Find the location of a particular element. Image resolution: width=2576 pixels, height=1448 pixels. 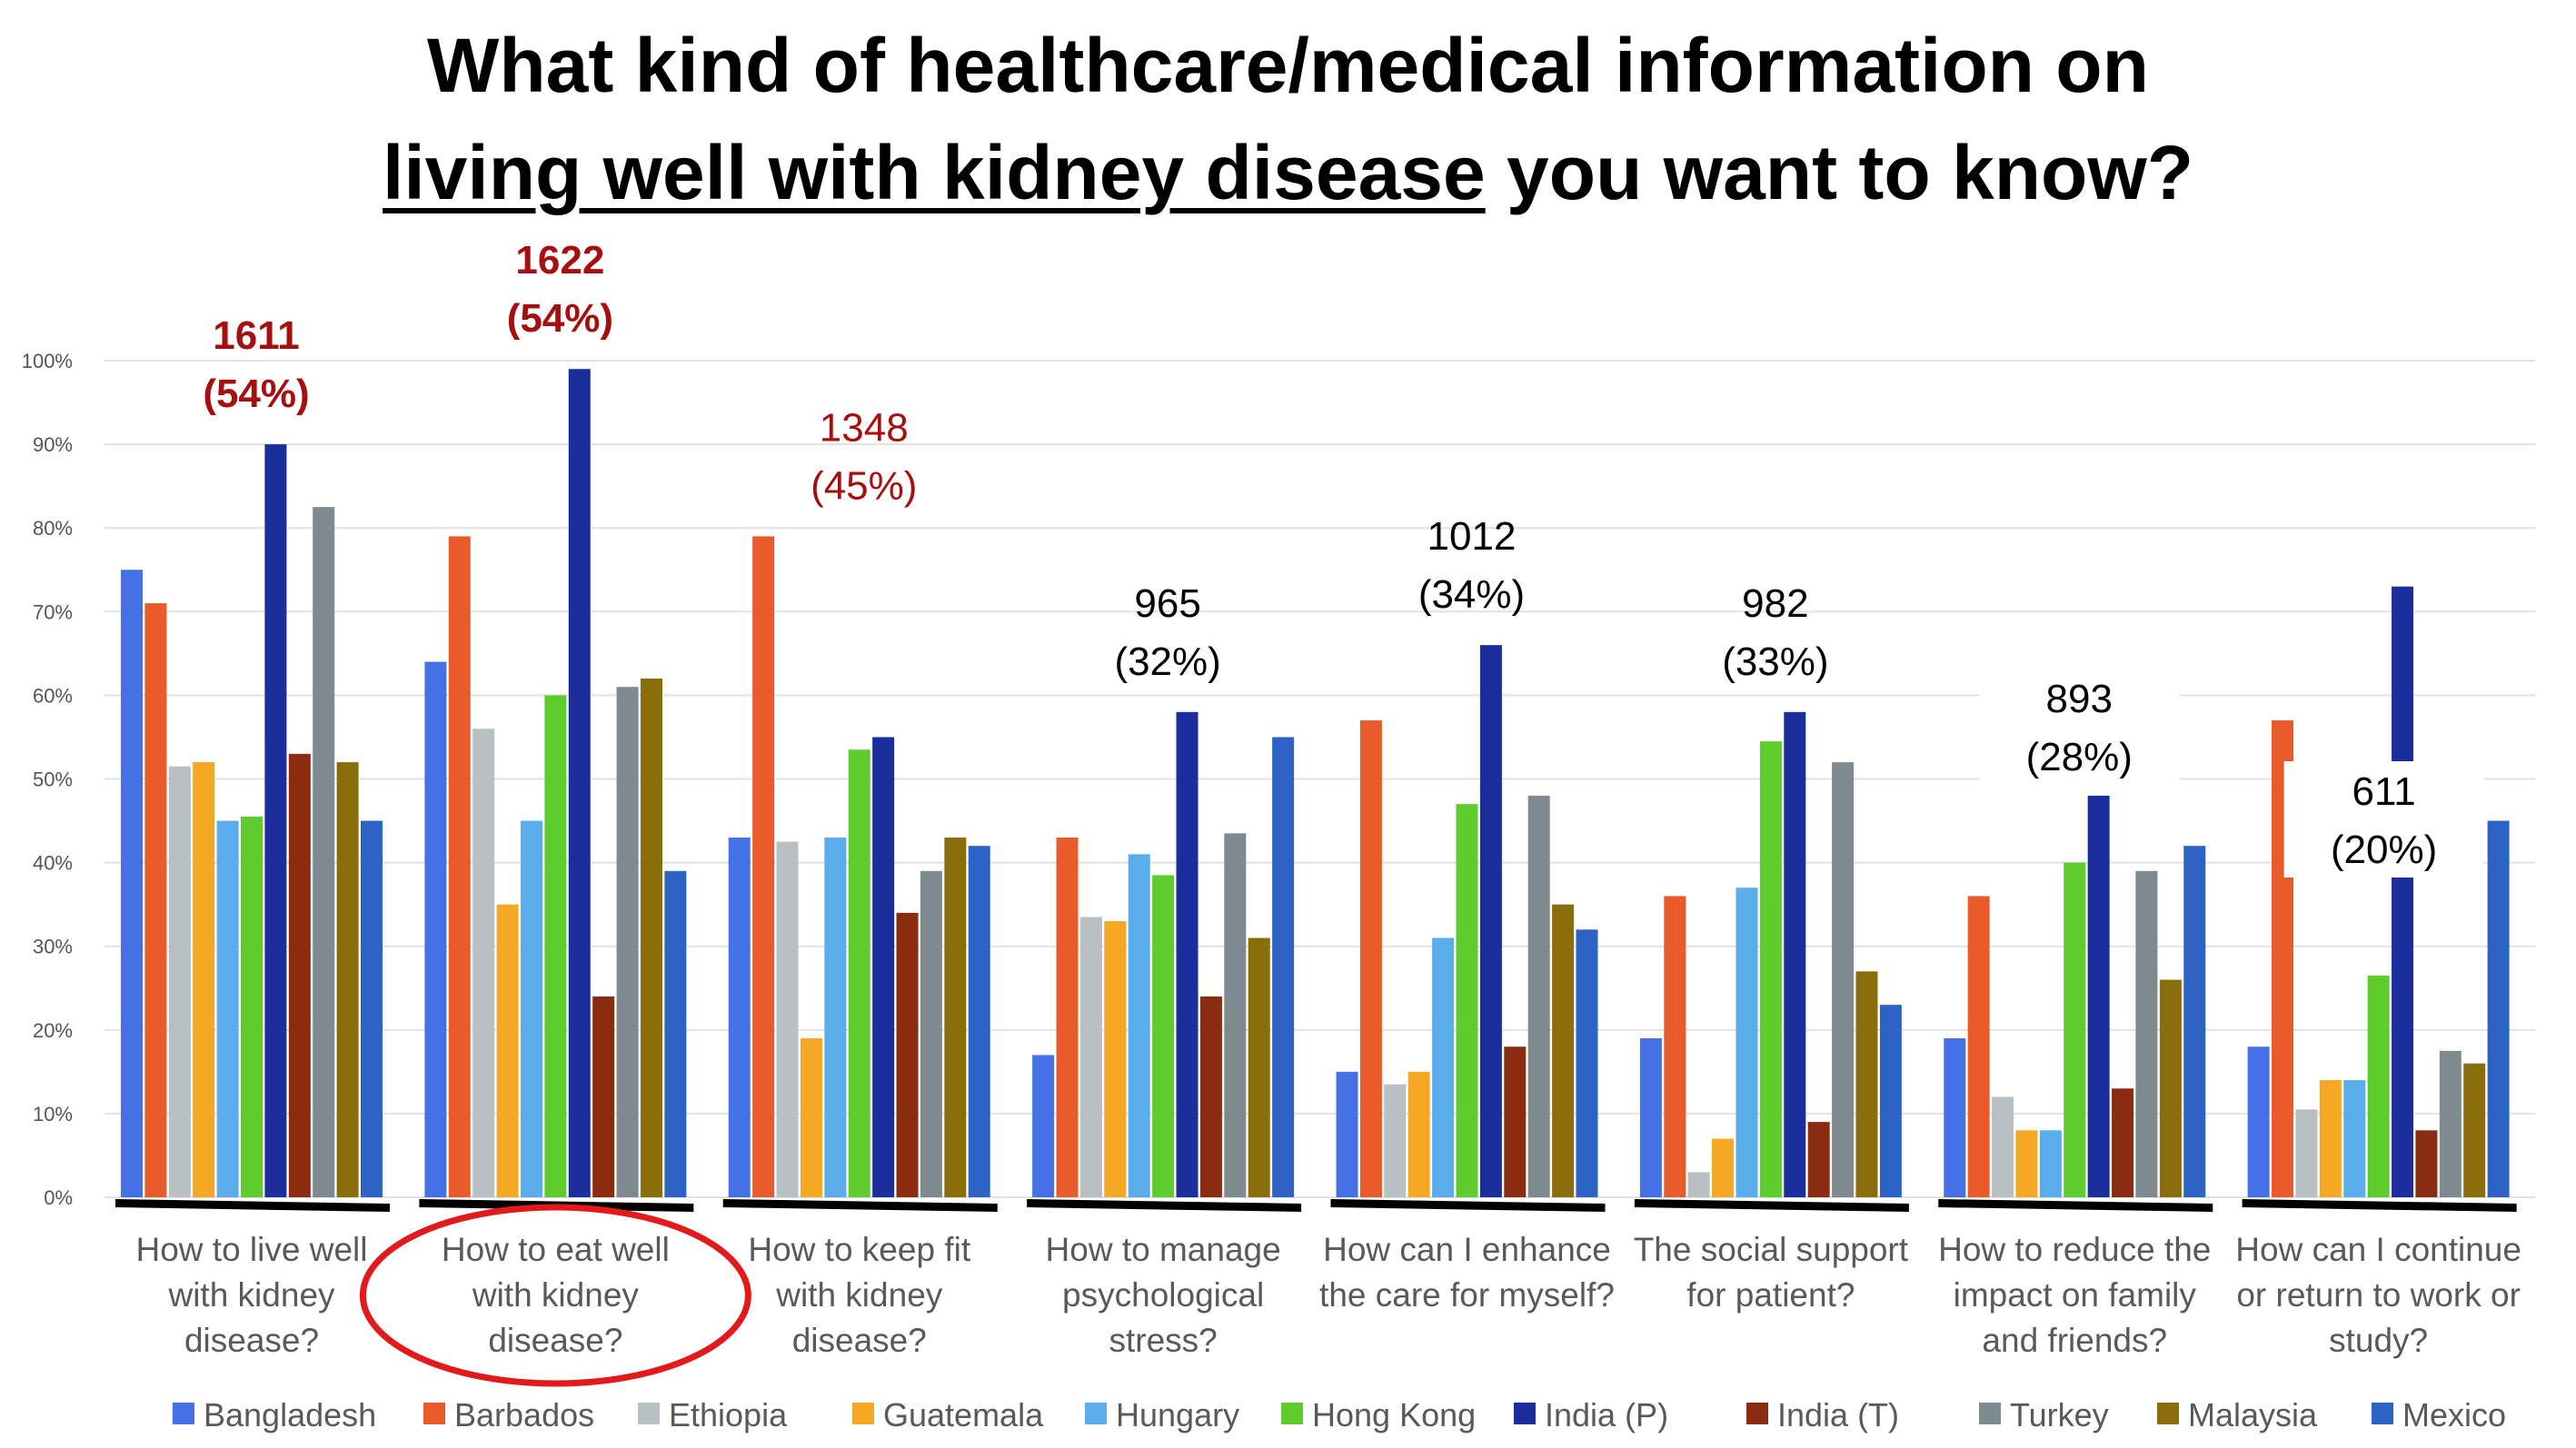

category-label: The social support is located at coordinates (1771, 1250).